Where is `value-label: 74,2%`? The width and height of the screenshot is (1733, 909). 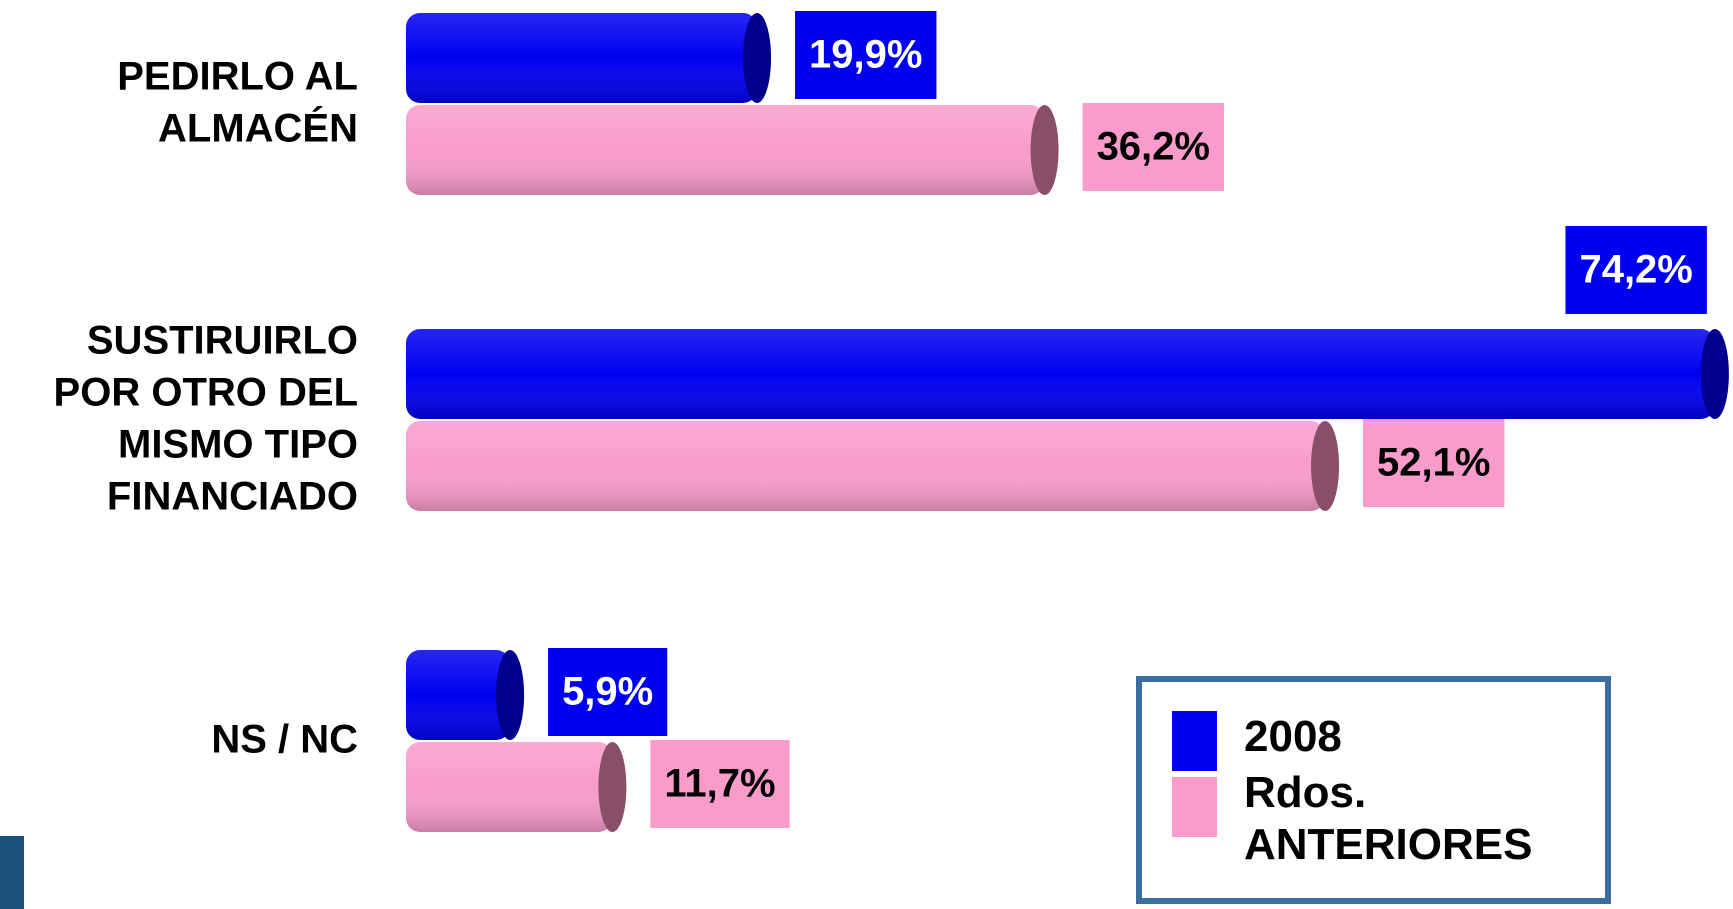 value-label: 74,2% is located at coordinates (1635, 270).